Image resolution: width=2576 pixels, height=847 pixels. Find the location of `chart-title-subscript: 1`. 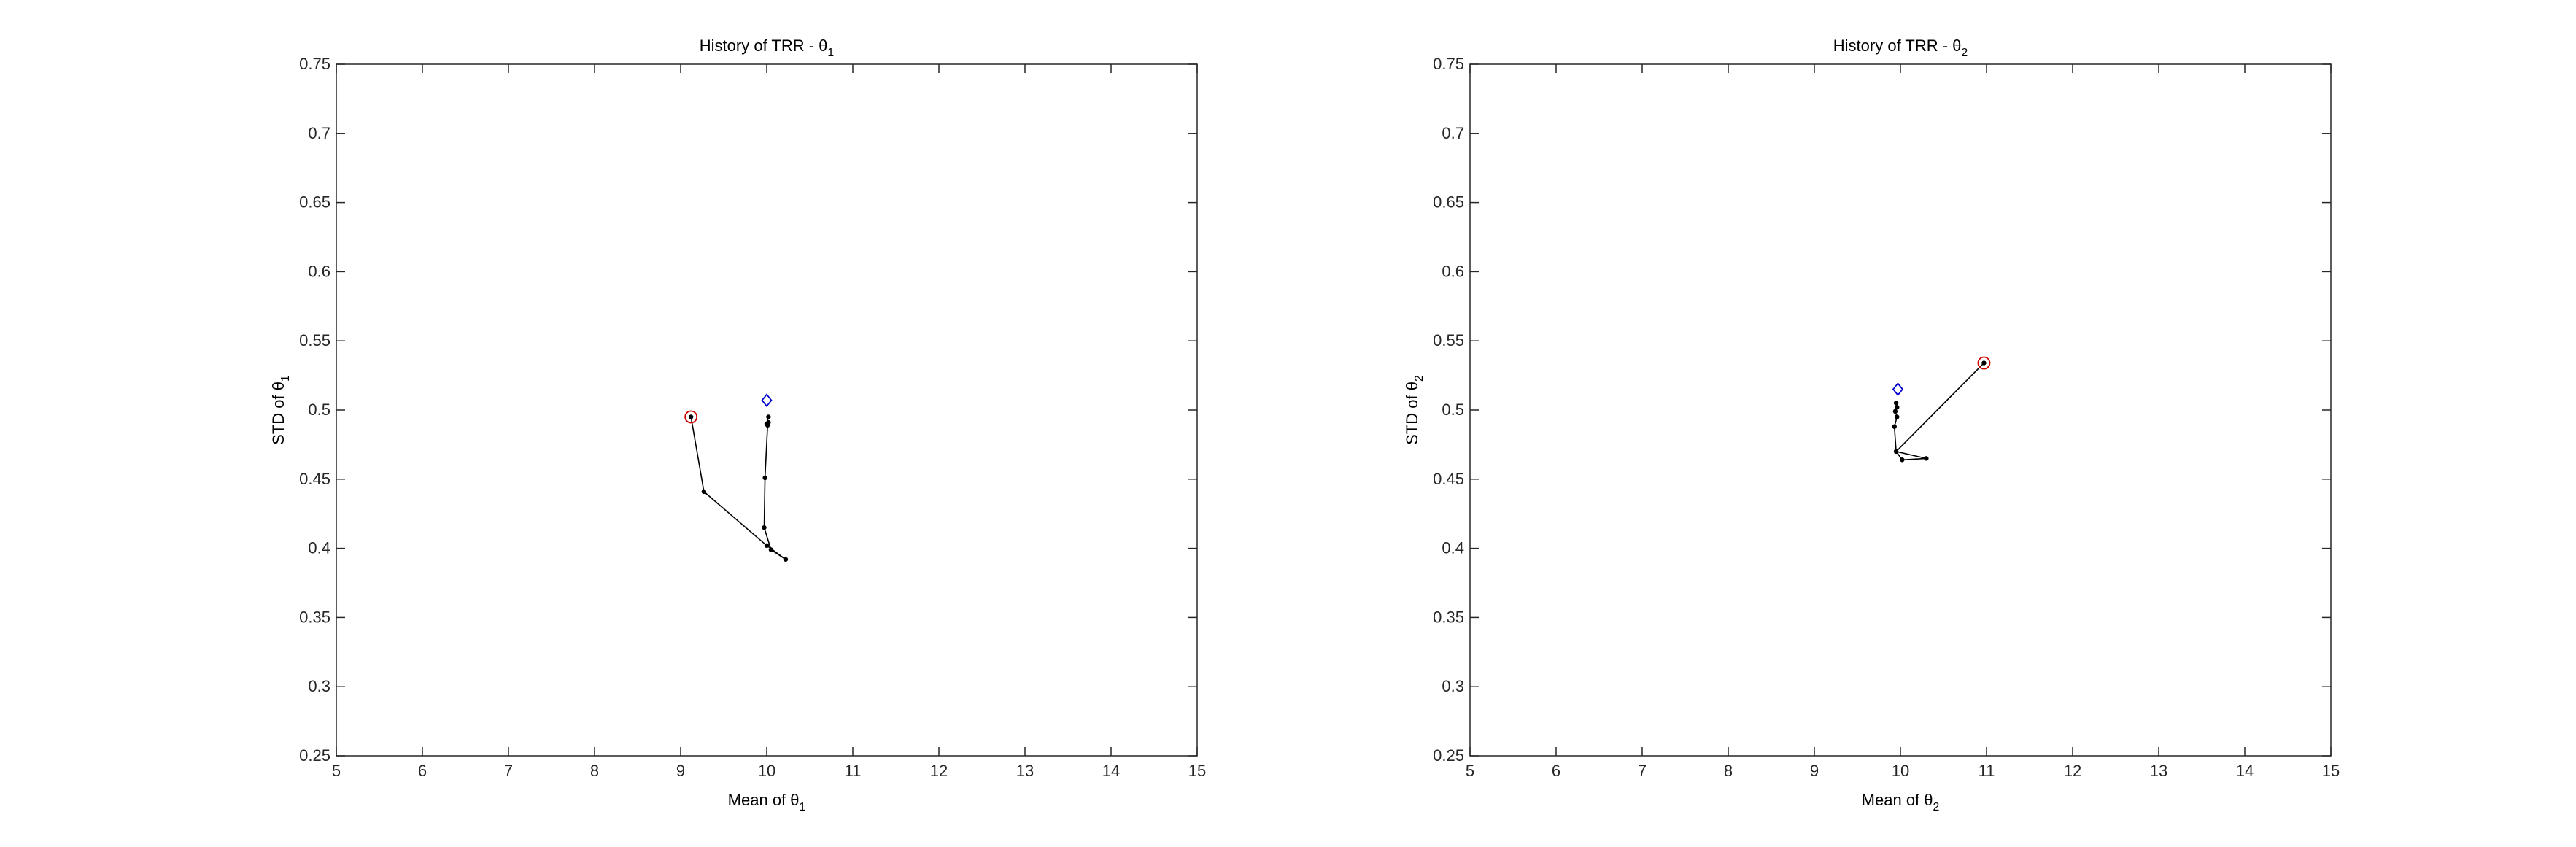

chart-title-subscript: 1 is located at coordinates (830, 53).